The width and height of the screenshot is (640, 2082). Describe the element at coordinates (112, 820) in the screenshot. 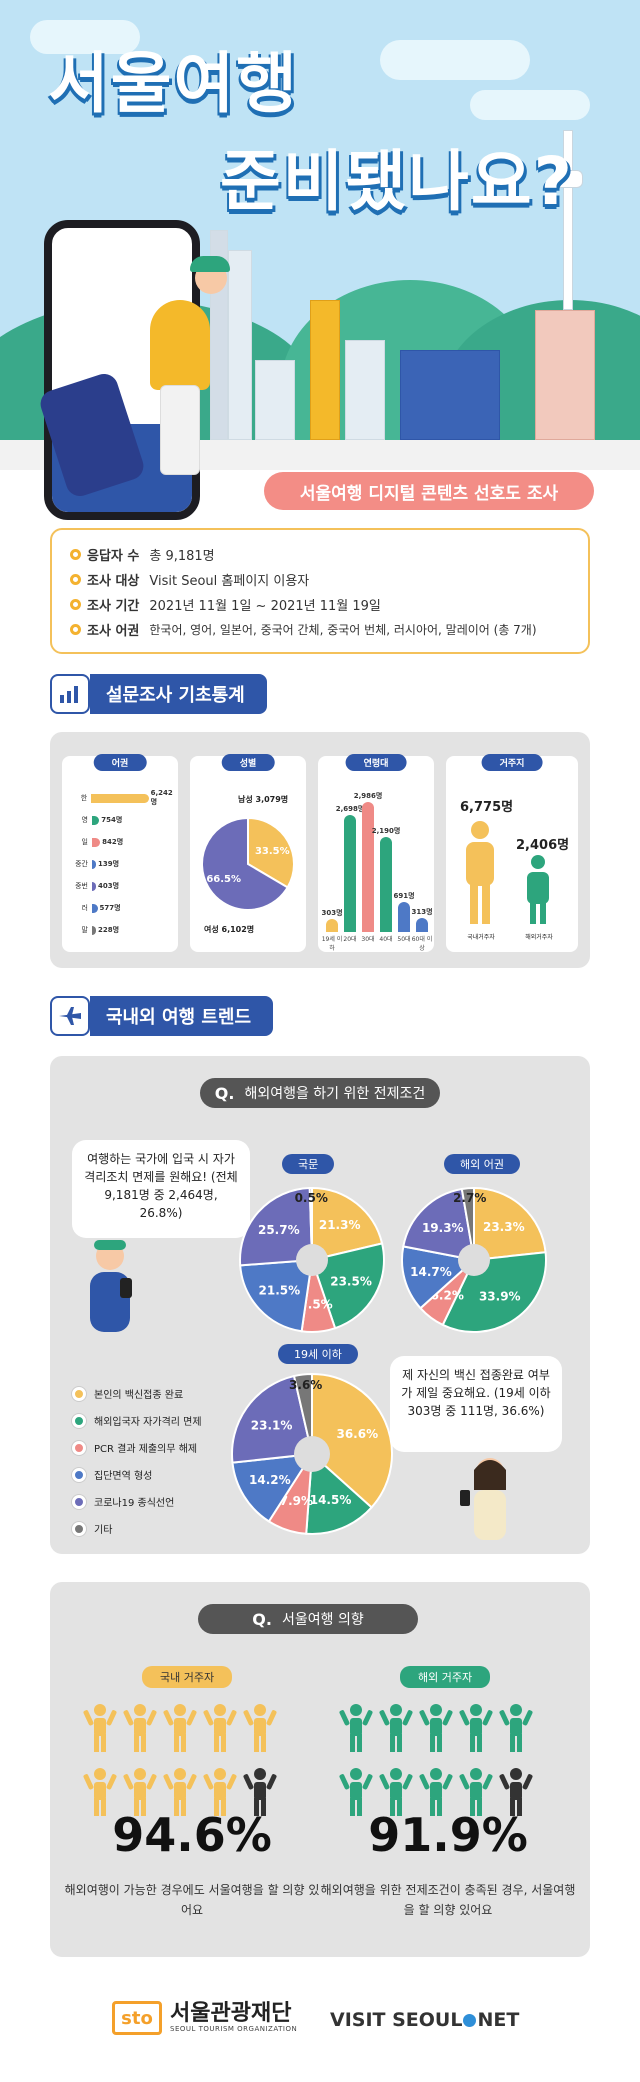

I see `language-value: 754명` at that location.